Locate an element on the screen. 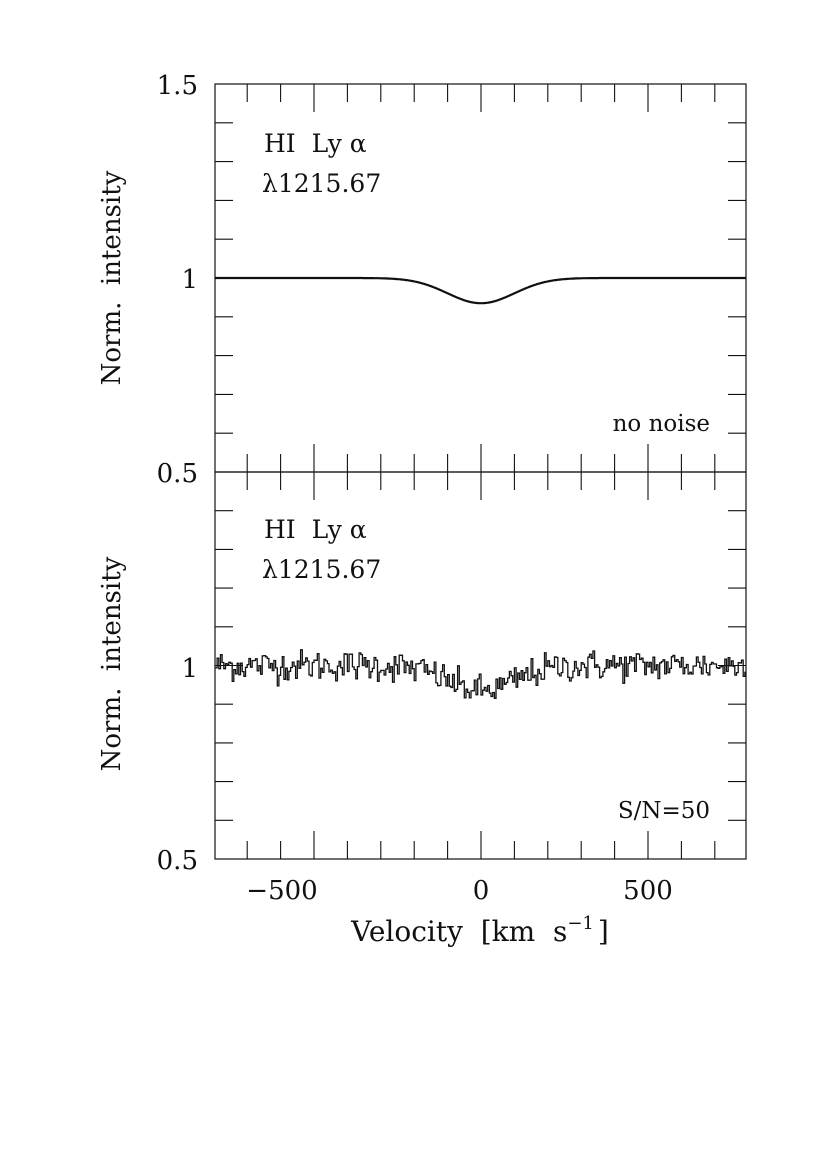  top-spectrum-line is located at coordinates (480, 290).